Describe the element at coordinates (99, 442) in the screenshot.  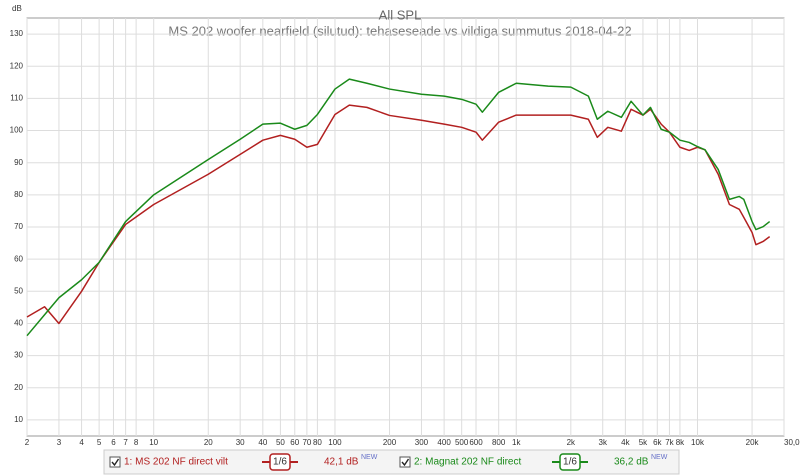
I see `x-tick-label: 5` at that location.